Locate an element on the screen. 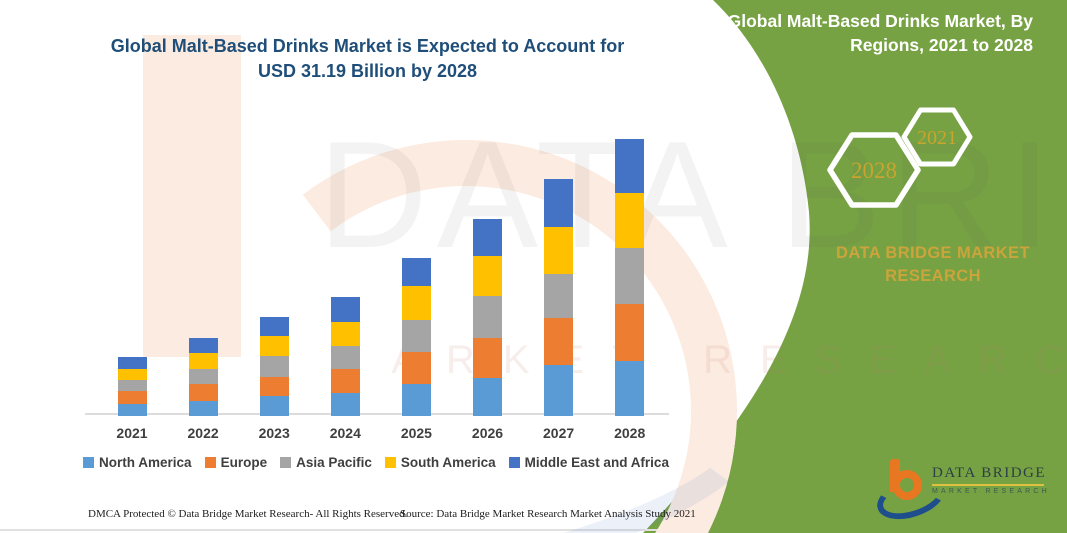 This screenshot has width=1067, height=533. bar-2025 is located at coordinates (416, 336).